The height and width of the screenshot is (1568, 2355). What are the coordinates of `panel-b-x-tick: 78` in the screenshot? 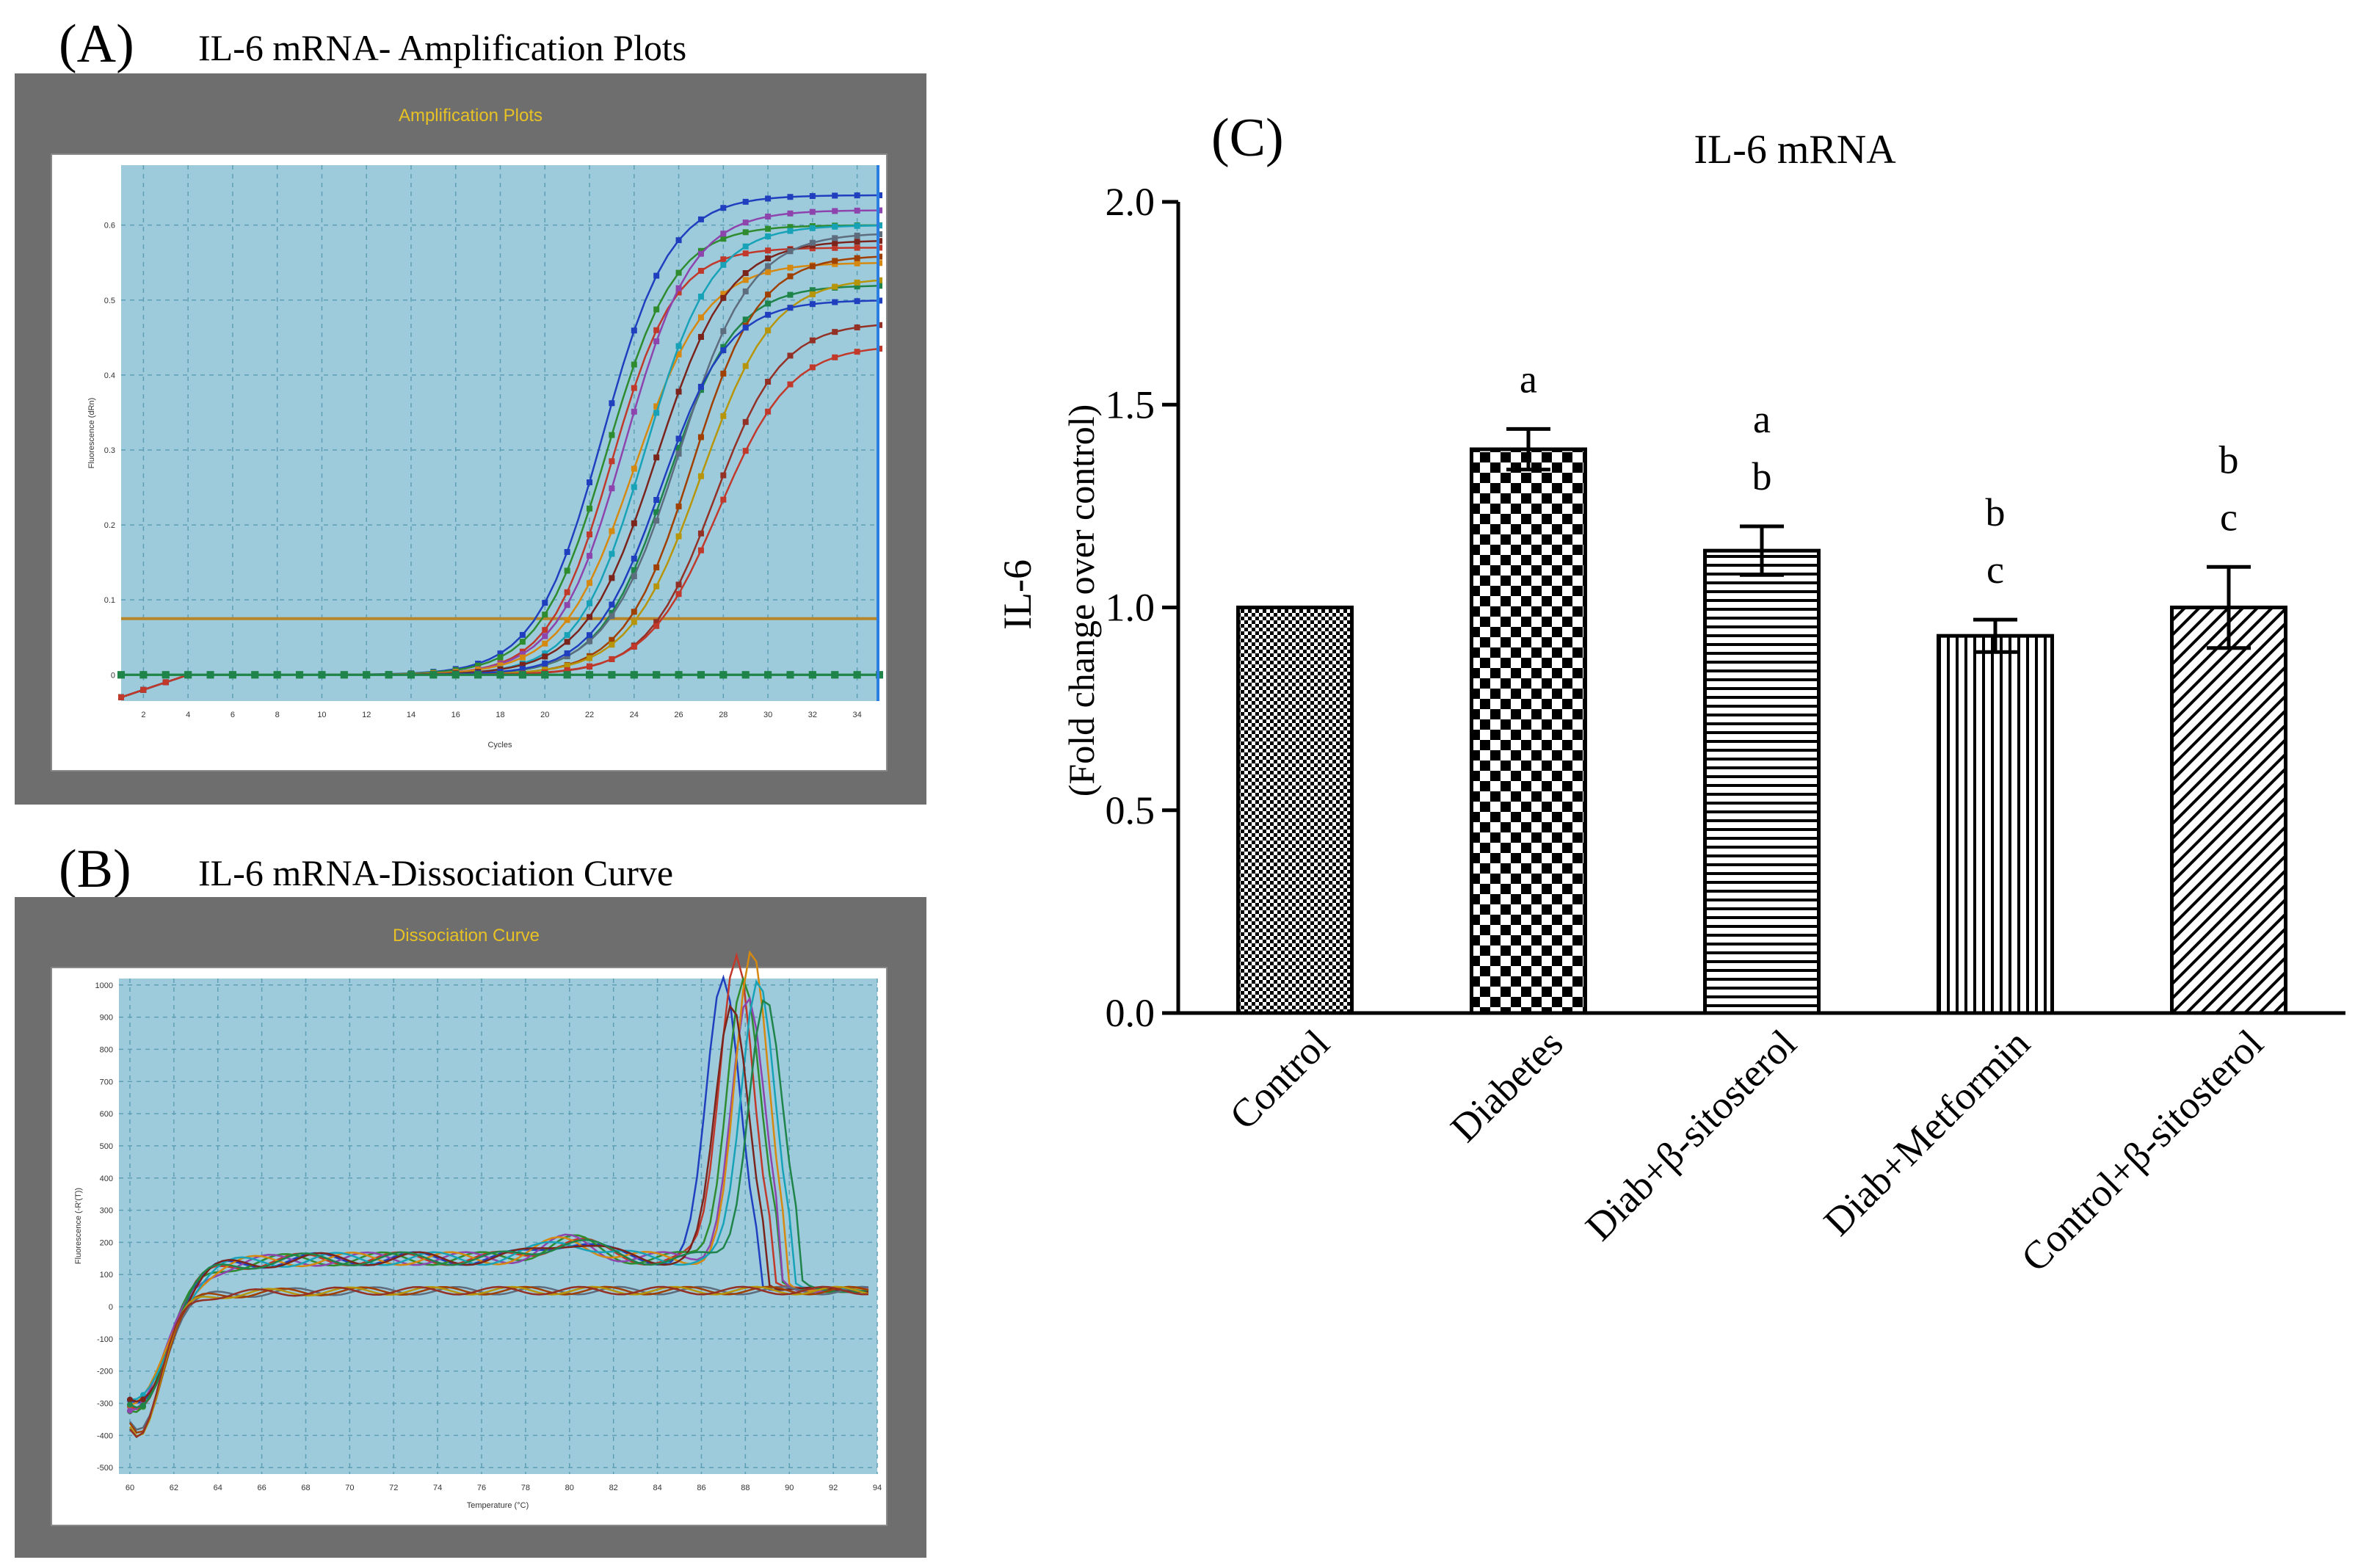 It's located at (525, 1488).